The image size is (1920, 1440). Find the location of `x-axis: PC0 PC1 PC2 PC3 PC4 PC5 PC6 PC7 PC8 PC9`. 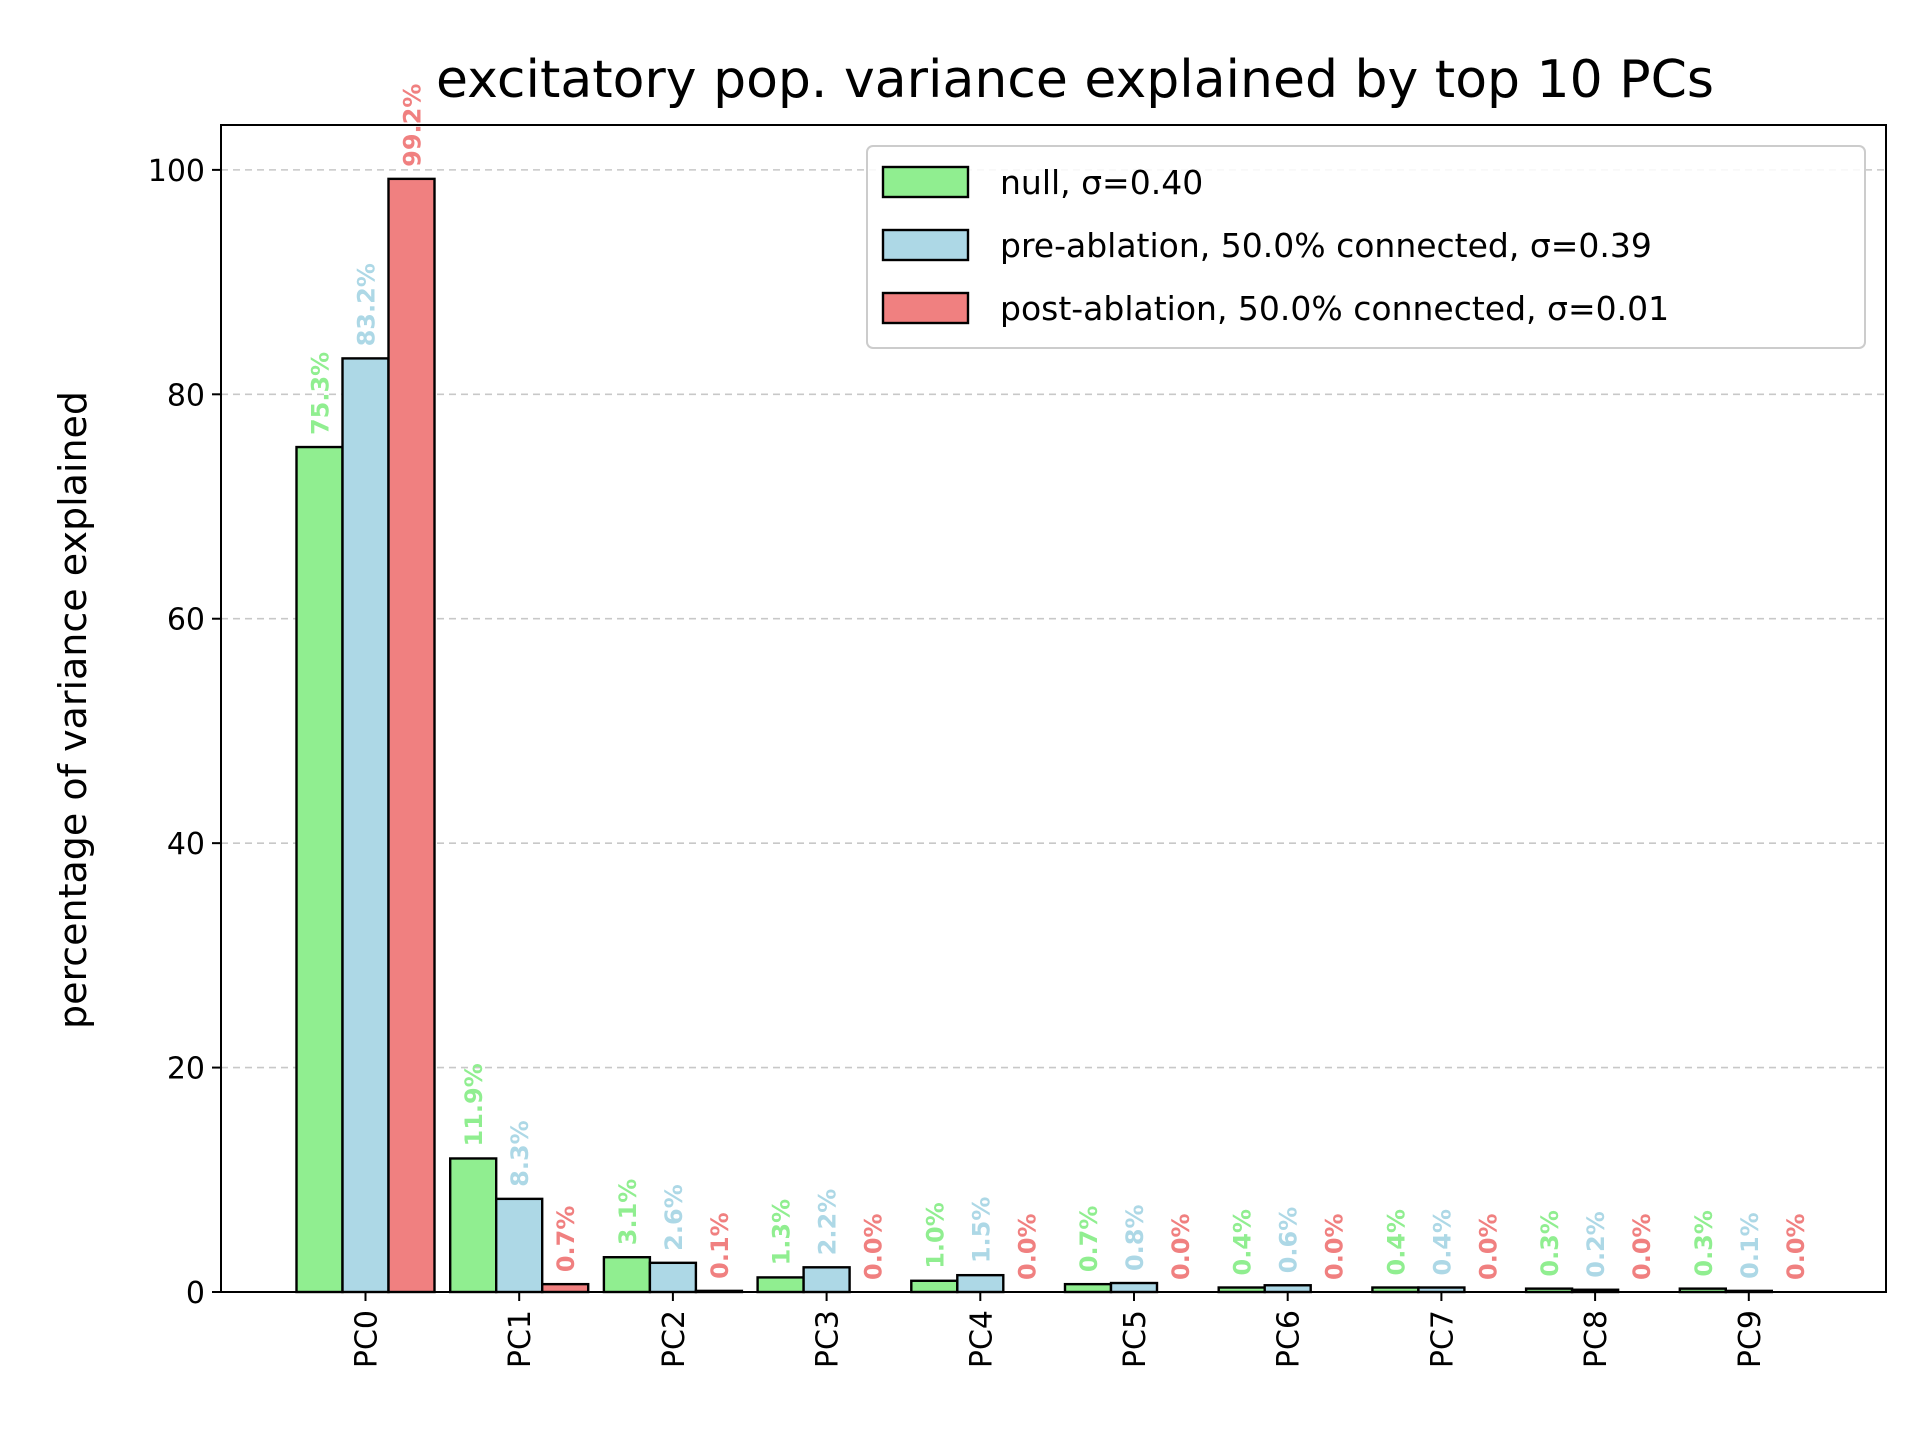

x-axis: PC0 PC1 PC2 PC3 PC4 PC5 PC6 PC7 PC8 PC9 is located at coordinates (1059, 1330).